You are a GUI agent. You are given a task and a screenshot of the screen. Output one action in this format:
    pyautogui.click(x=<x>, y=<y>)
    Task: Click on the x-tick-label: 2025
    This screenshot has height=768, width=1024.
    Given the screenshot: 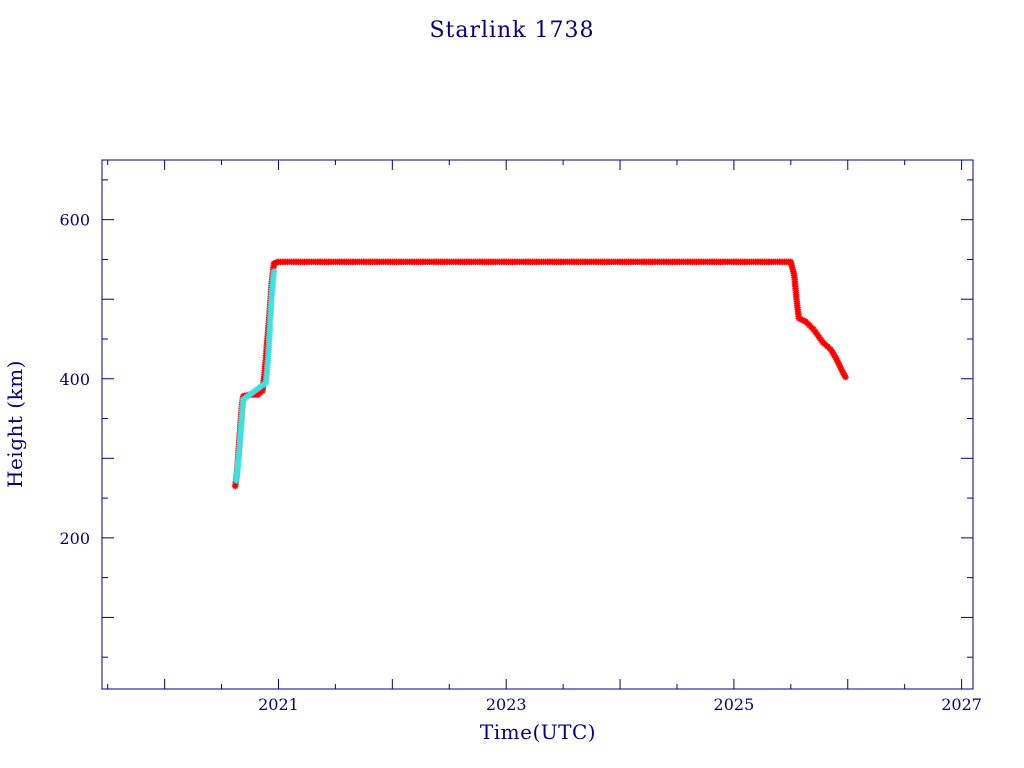 What is the action you would take?
    pyautogui.click(x=734, y=704)
    